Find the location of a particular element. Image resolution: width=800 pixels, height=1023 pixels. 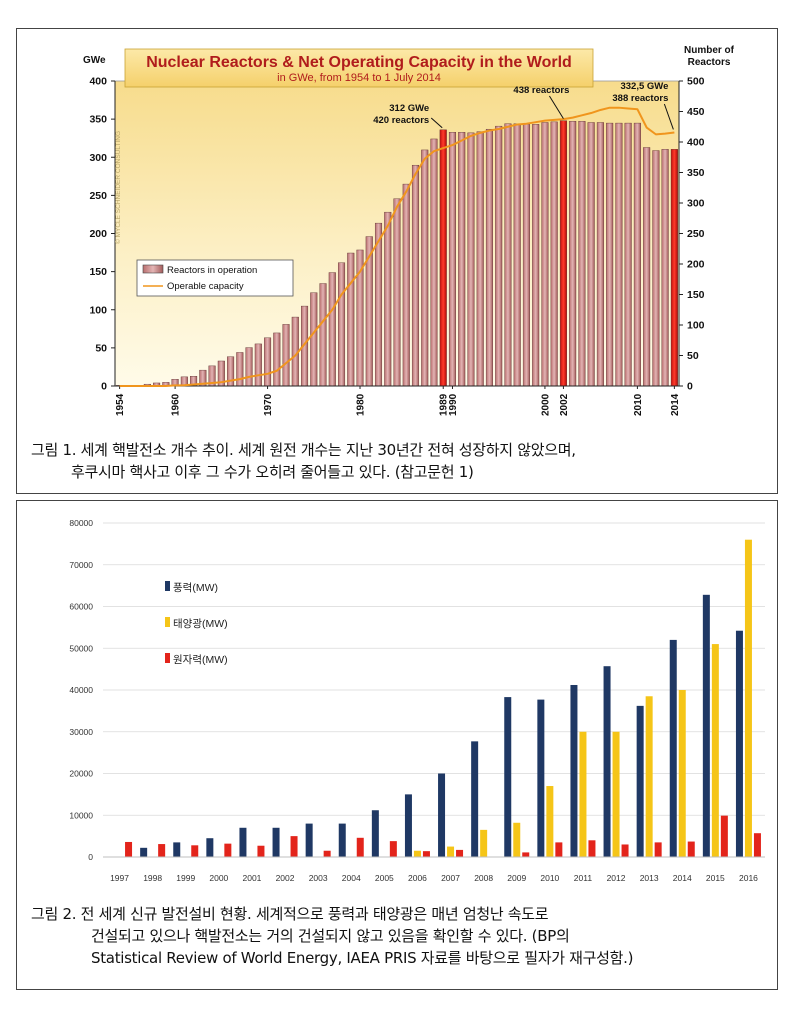

bar-wind-2015 is located at coordinates (706, 725).